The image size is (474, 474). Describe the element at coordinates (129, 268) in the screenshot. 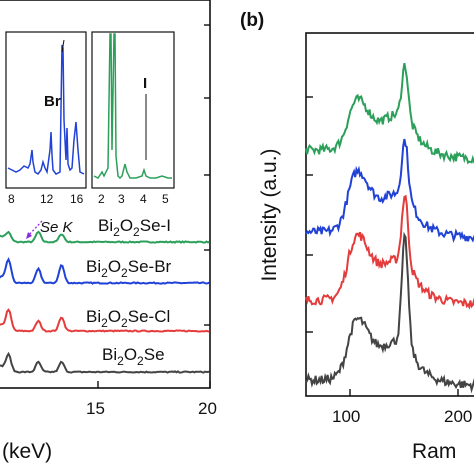

I see `label-bi2o2se-br: Bi2O2Se-Br` at that location.